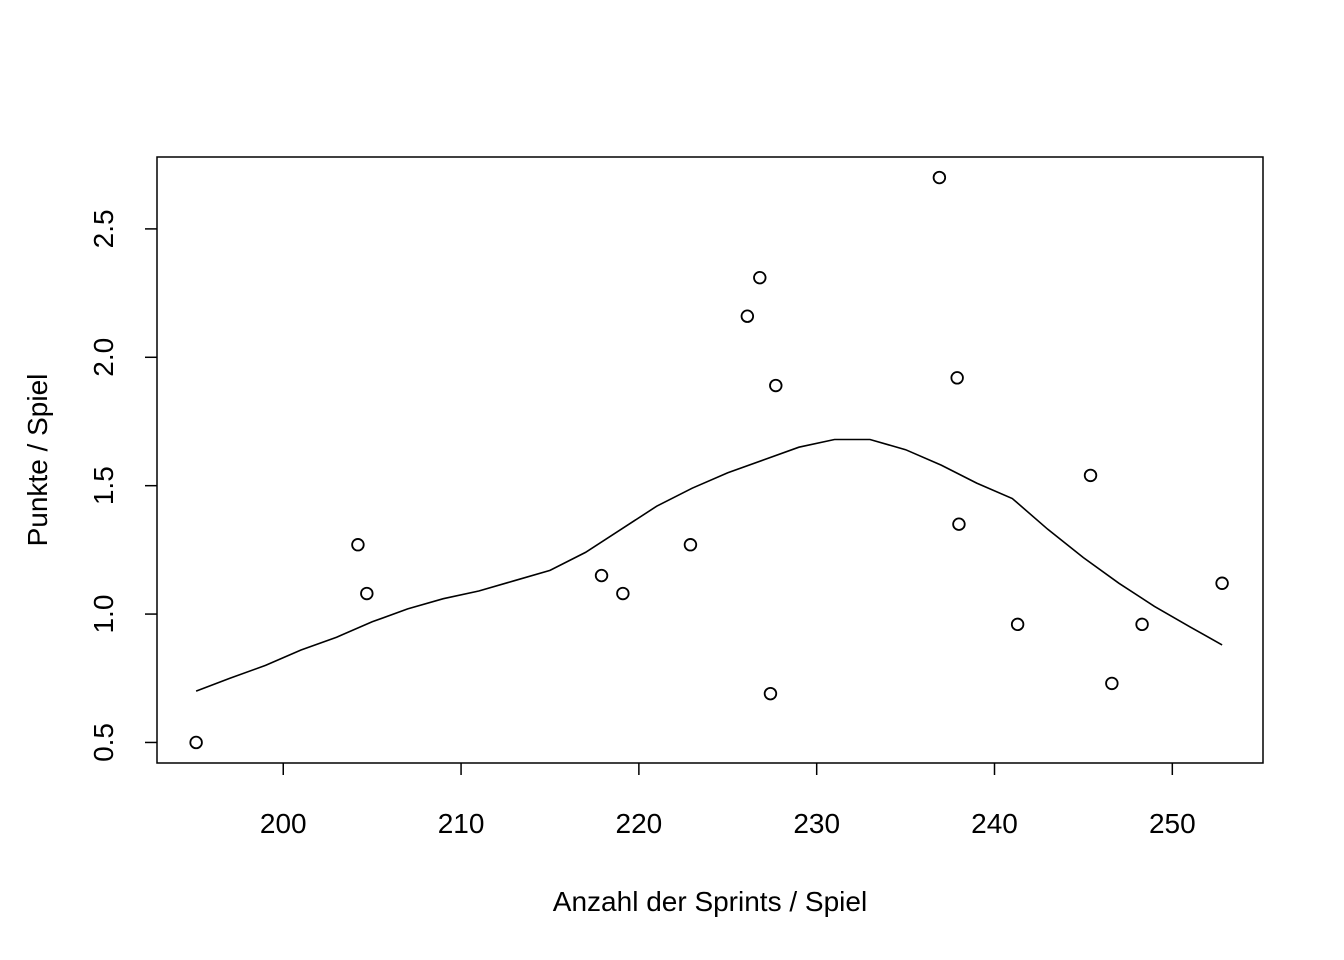 This screenshot has height=960, width=1344. Describe the element at coordinates (103, 742) in the screenshot. I see `y-tick-label: 0.5` at that location.